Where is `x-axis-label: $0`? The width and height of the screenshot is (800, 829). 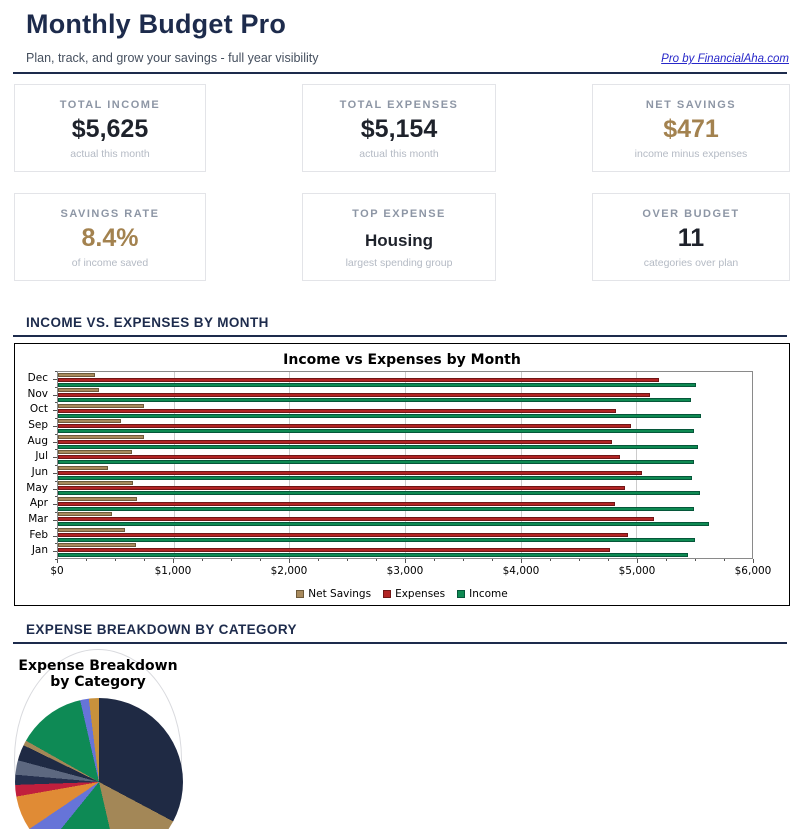 x-axis-label: $0 is located at coordinates (57, 571).